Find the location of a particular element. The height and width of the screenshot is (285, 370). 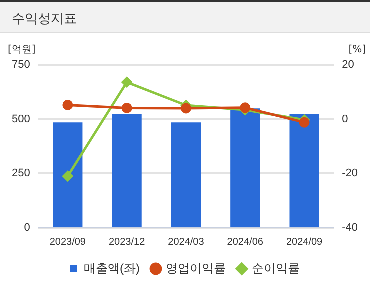

y-tick-label: 750 is located at coordinates (21, 65).